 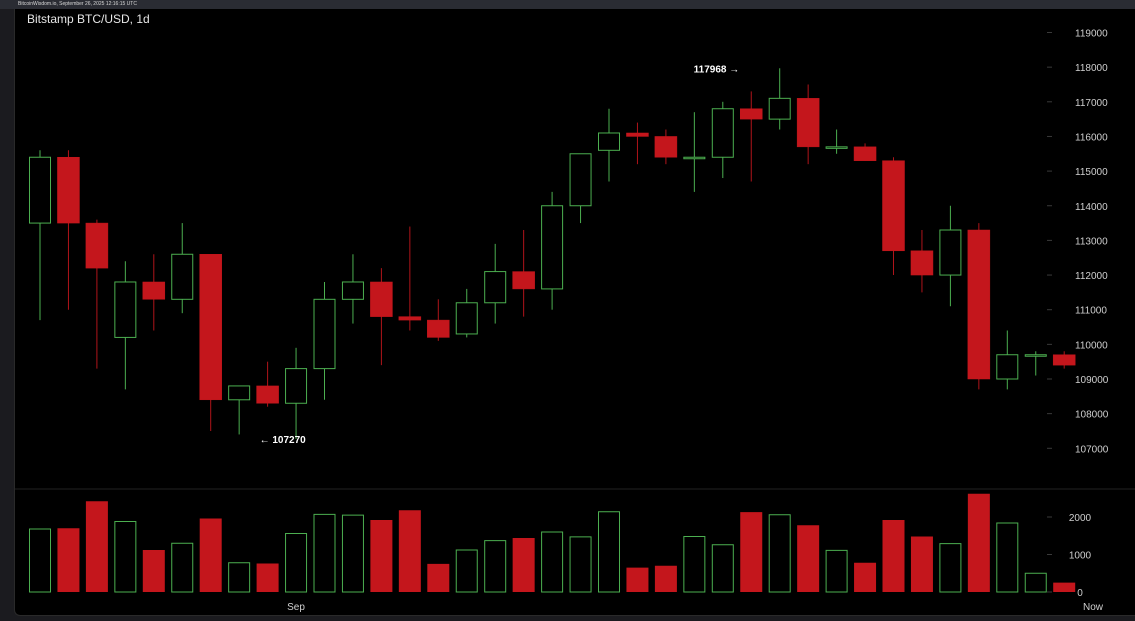 I want to click on price-tick-label: 113000, so click(x=1091, y=241).